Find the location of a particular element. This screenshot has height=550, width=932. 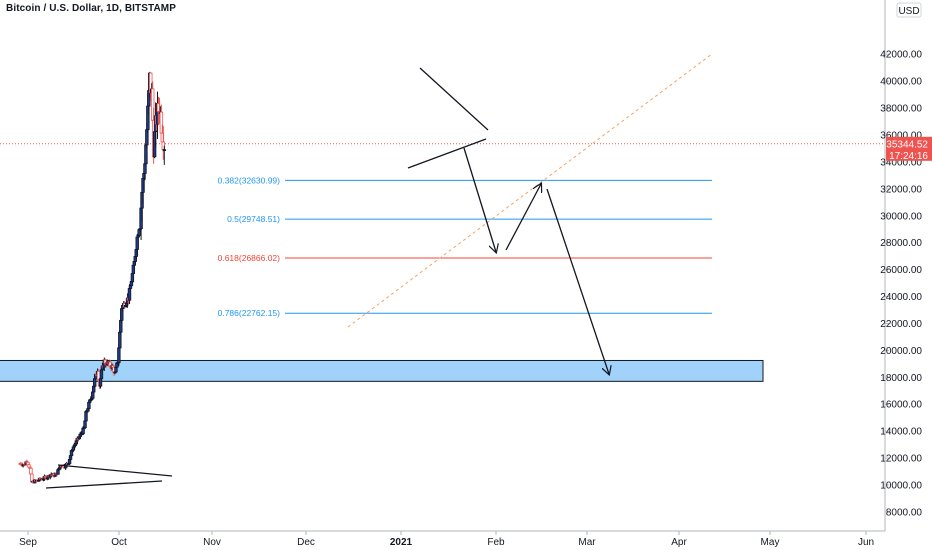

pennant-lower-line is located at coordinates (447, 153).